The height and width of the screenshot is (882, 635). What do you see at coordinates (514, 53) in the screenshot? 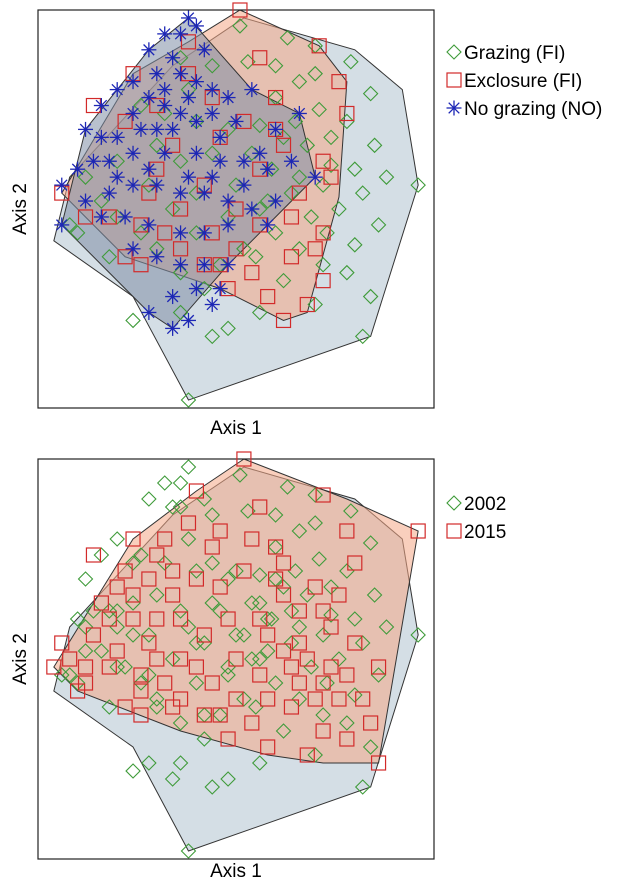
I see `legend-label: Grazing (FI)` at bounding box center [514, 53].